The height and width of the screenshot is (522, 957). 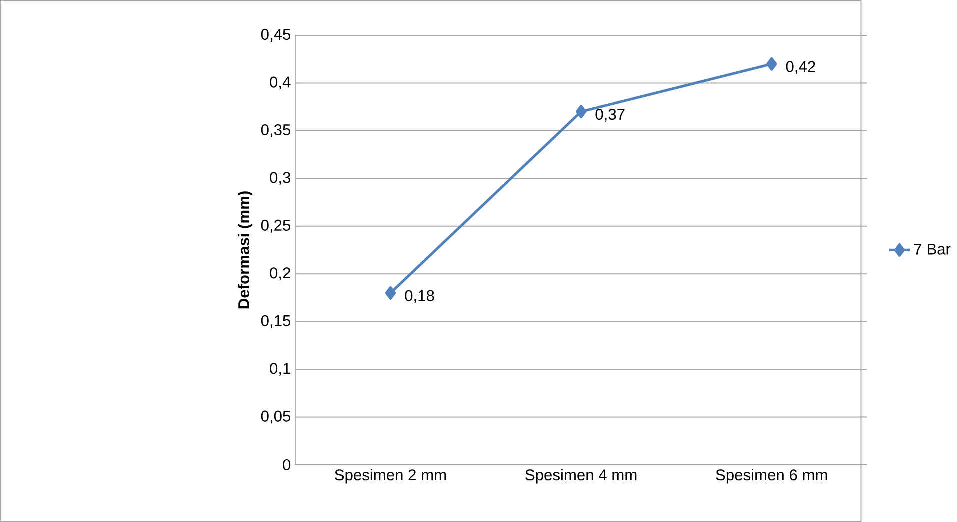 What do you see at coordinates (610, 115) in the screenshot?
I see `data-label: 0,37` at bounding box center [610, 115].